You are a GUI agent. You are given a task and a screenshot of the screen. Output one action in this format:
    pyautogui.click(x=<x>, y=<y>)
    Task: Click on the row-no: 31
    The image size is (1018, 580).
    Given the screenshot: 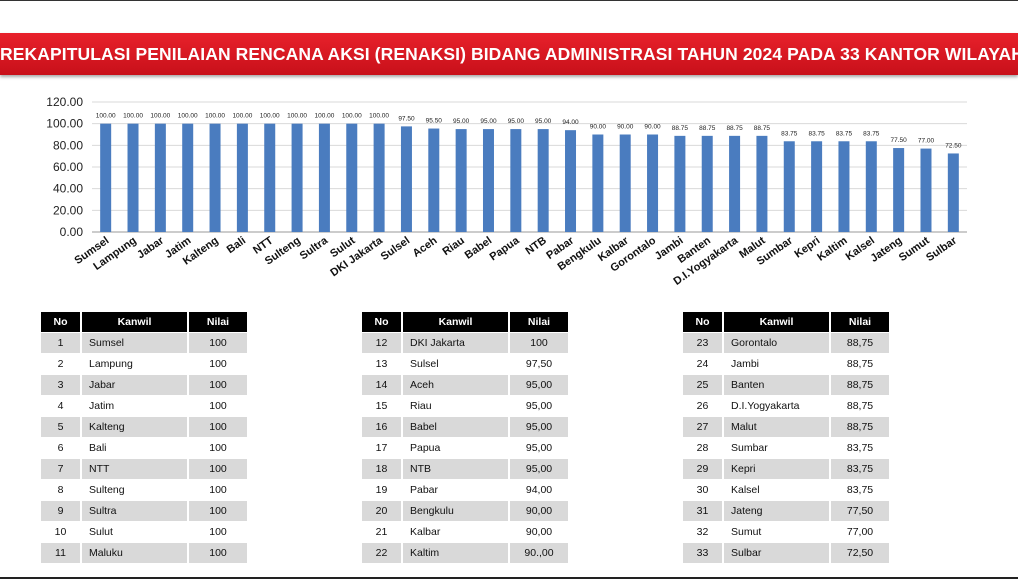 What is the action you would take?
    pyautogui.click(x=702, y=511)
    